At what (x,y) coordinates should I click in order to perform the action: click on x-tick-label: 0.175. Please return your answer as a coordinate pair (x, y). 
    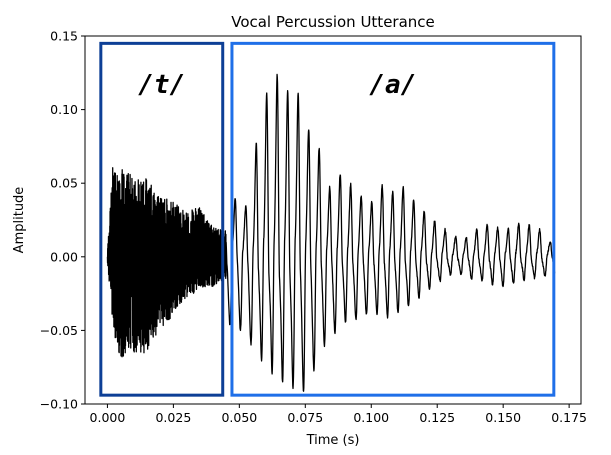
    Looking at the image, I should click on (569, 417).